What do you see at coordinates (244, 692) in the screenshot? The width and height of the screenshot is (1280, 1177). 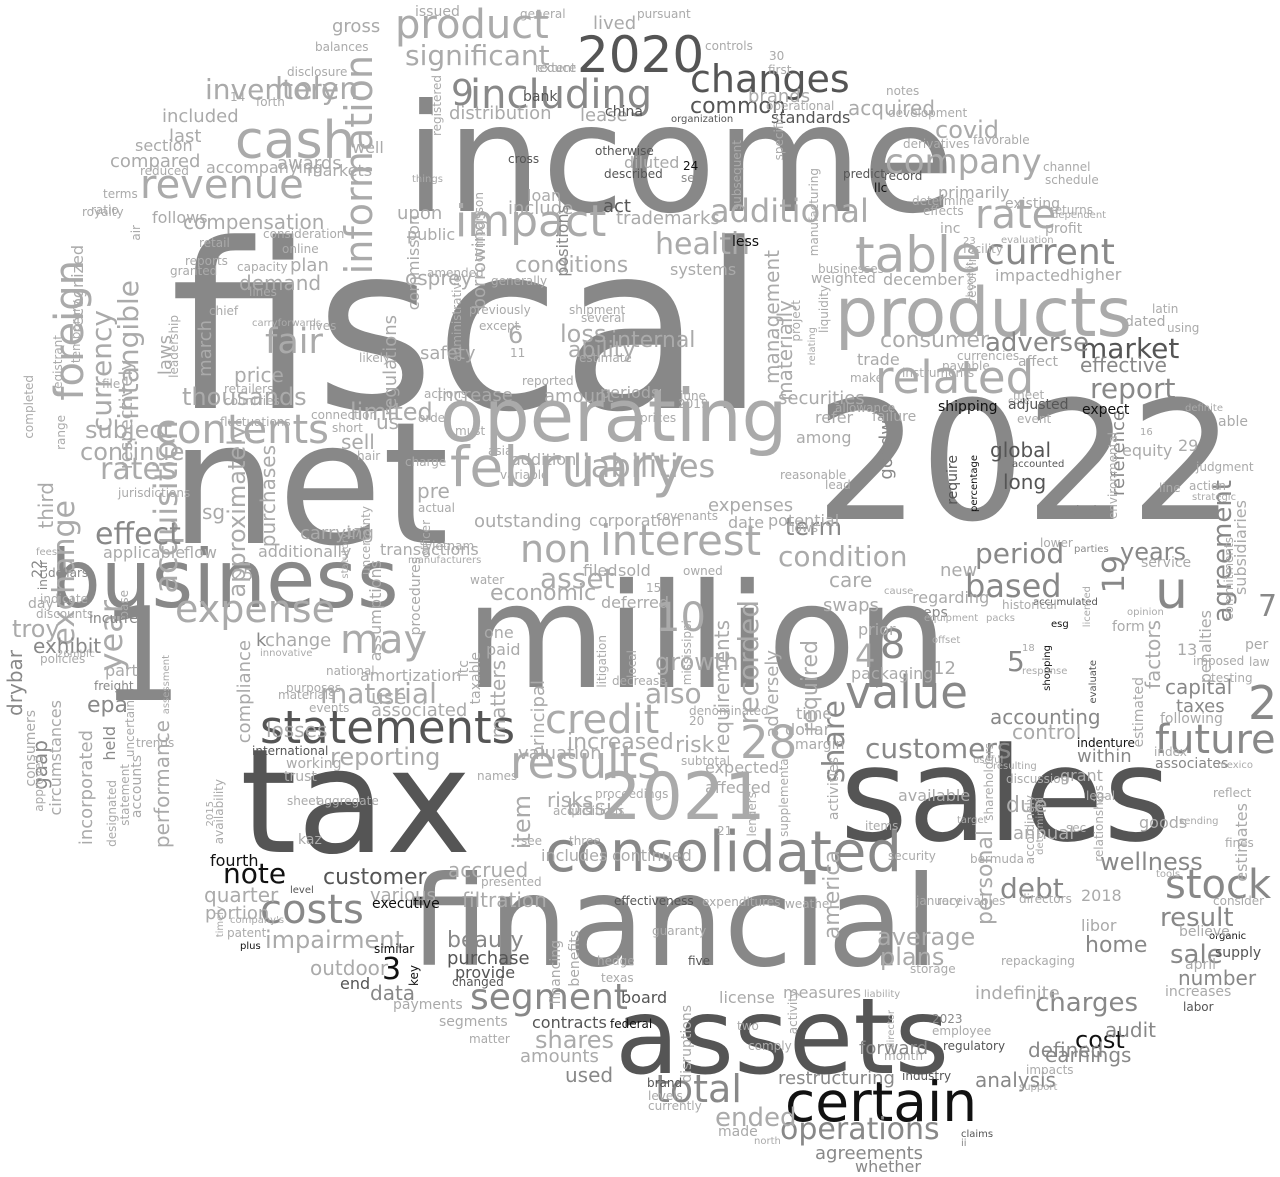 I see `word-compliance: compliance` at bounding box center [244, 692].